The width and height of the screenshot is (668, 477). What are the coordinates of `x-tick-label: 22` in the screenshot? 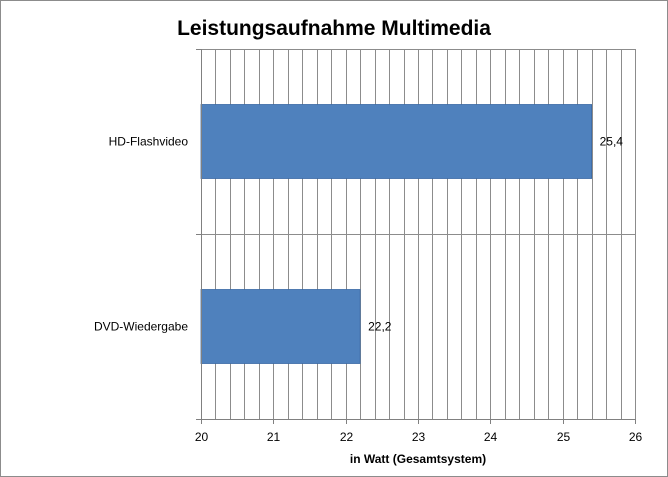 It's located at (347, 437).